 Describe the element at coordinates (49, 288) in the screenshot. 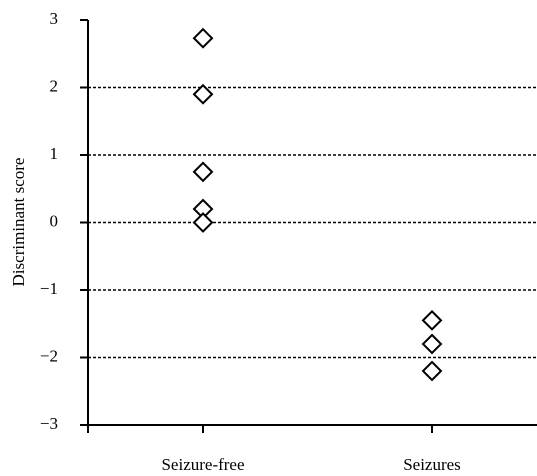

I see `y-tick-label: −1` at that location.